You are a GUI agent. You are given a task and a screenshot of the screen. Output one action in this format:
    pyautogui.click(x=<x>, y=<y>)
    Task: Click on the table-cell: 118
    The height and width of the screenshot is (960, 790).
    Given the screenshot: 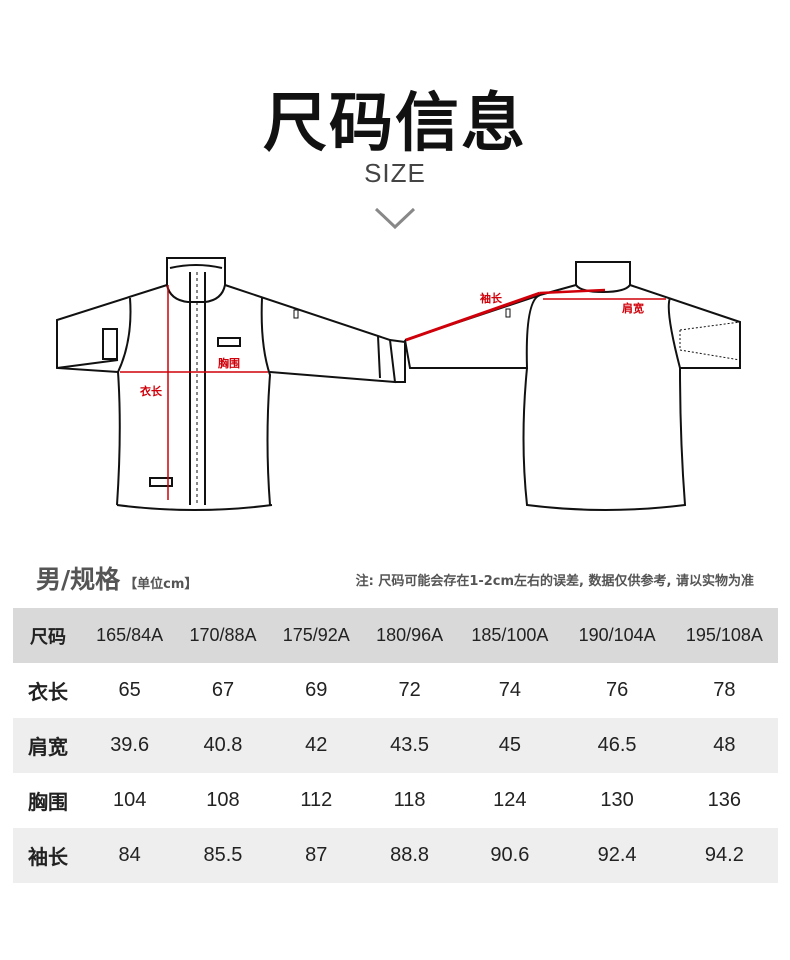 What is the action you would take?
    pyautogui.click(x=409, y=800)
    